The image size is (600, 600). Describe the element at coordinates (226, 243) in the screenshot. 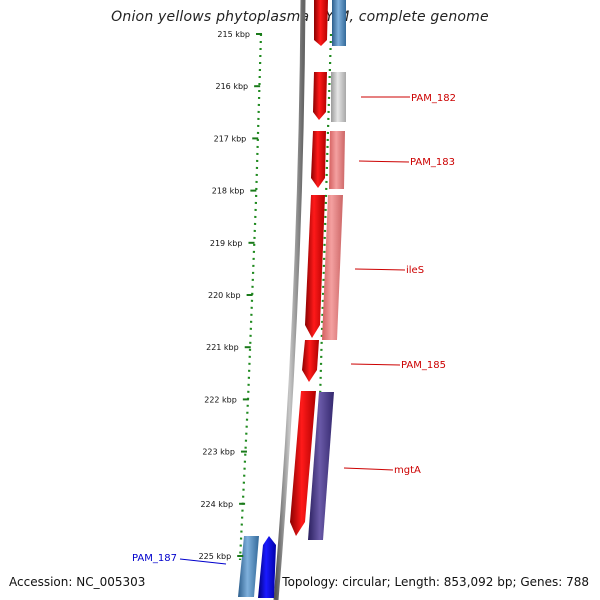

I see `kbp-tick-label: 219 kbp` at that location.